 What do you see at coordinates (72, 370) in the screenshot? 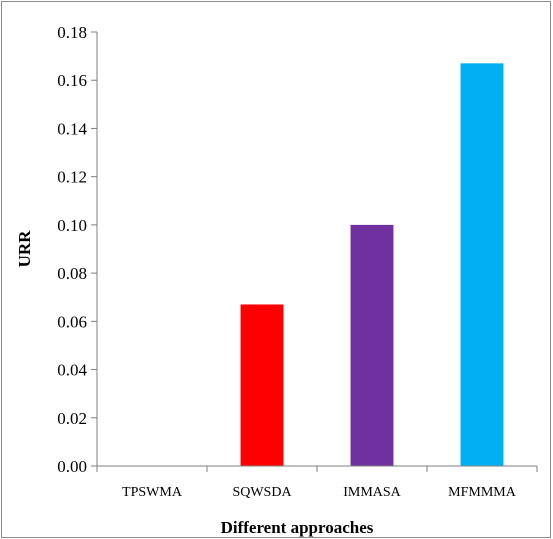
I see `y-tick-label: 0.04` at bounding box center [72, 370].